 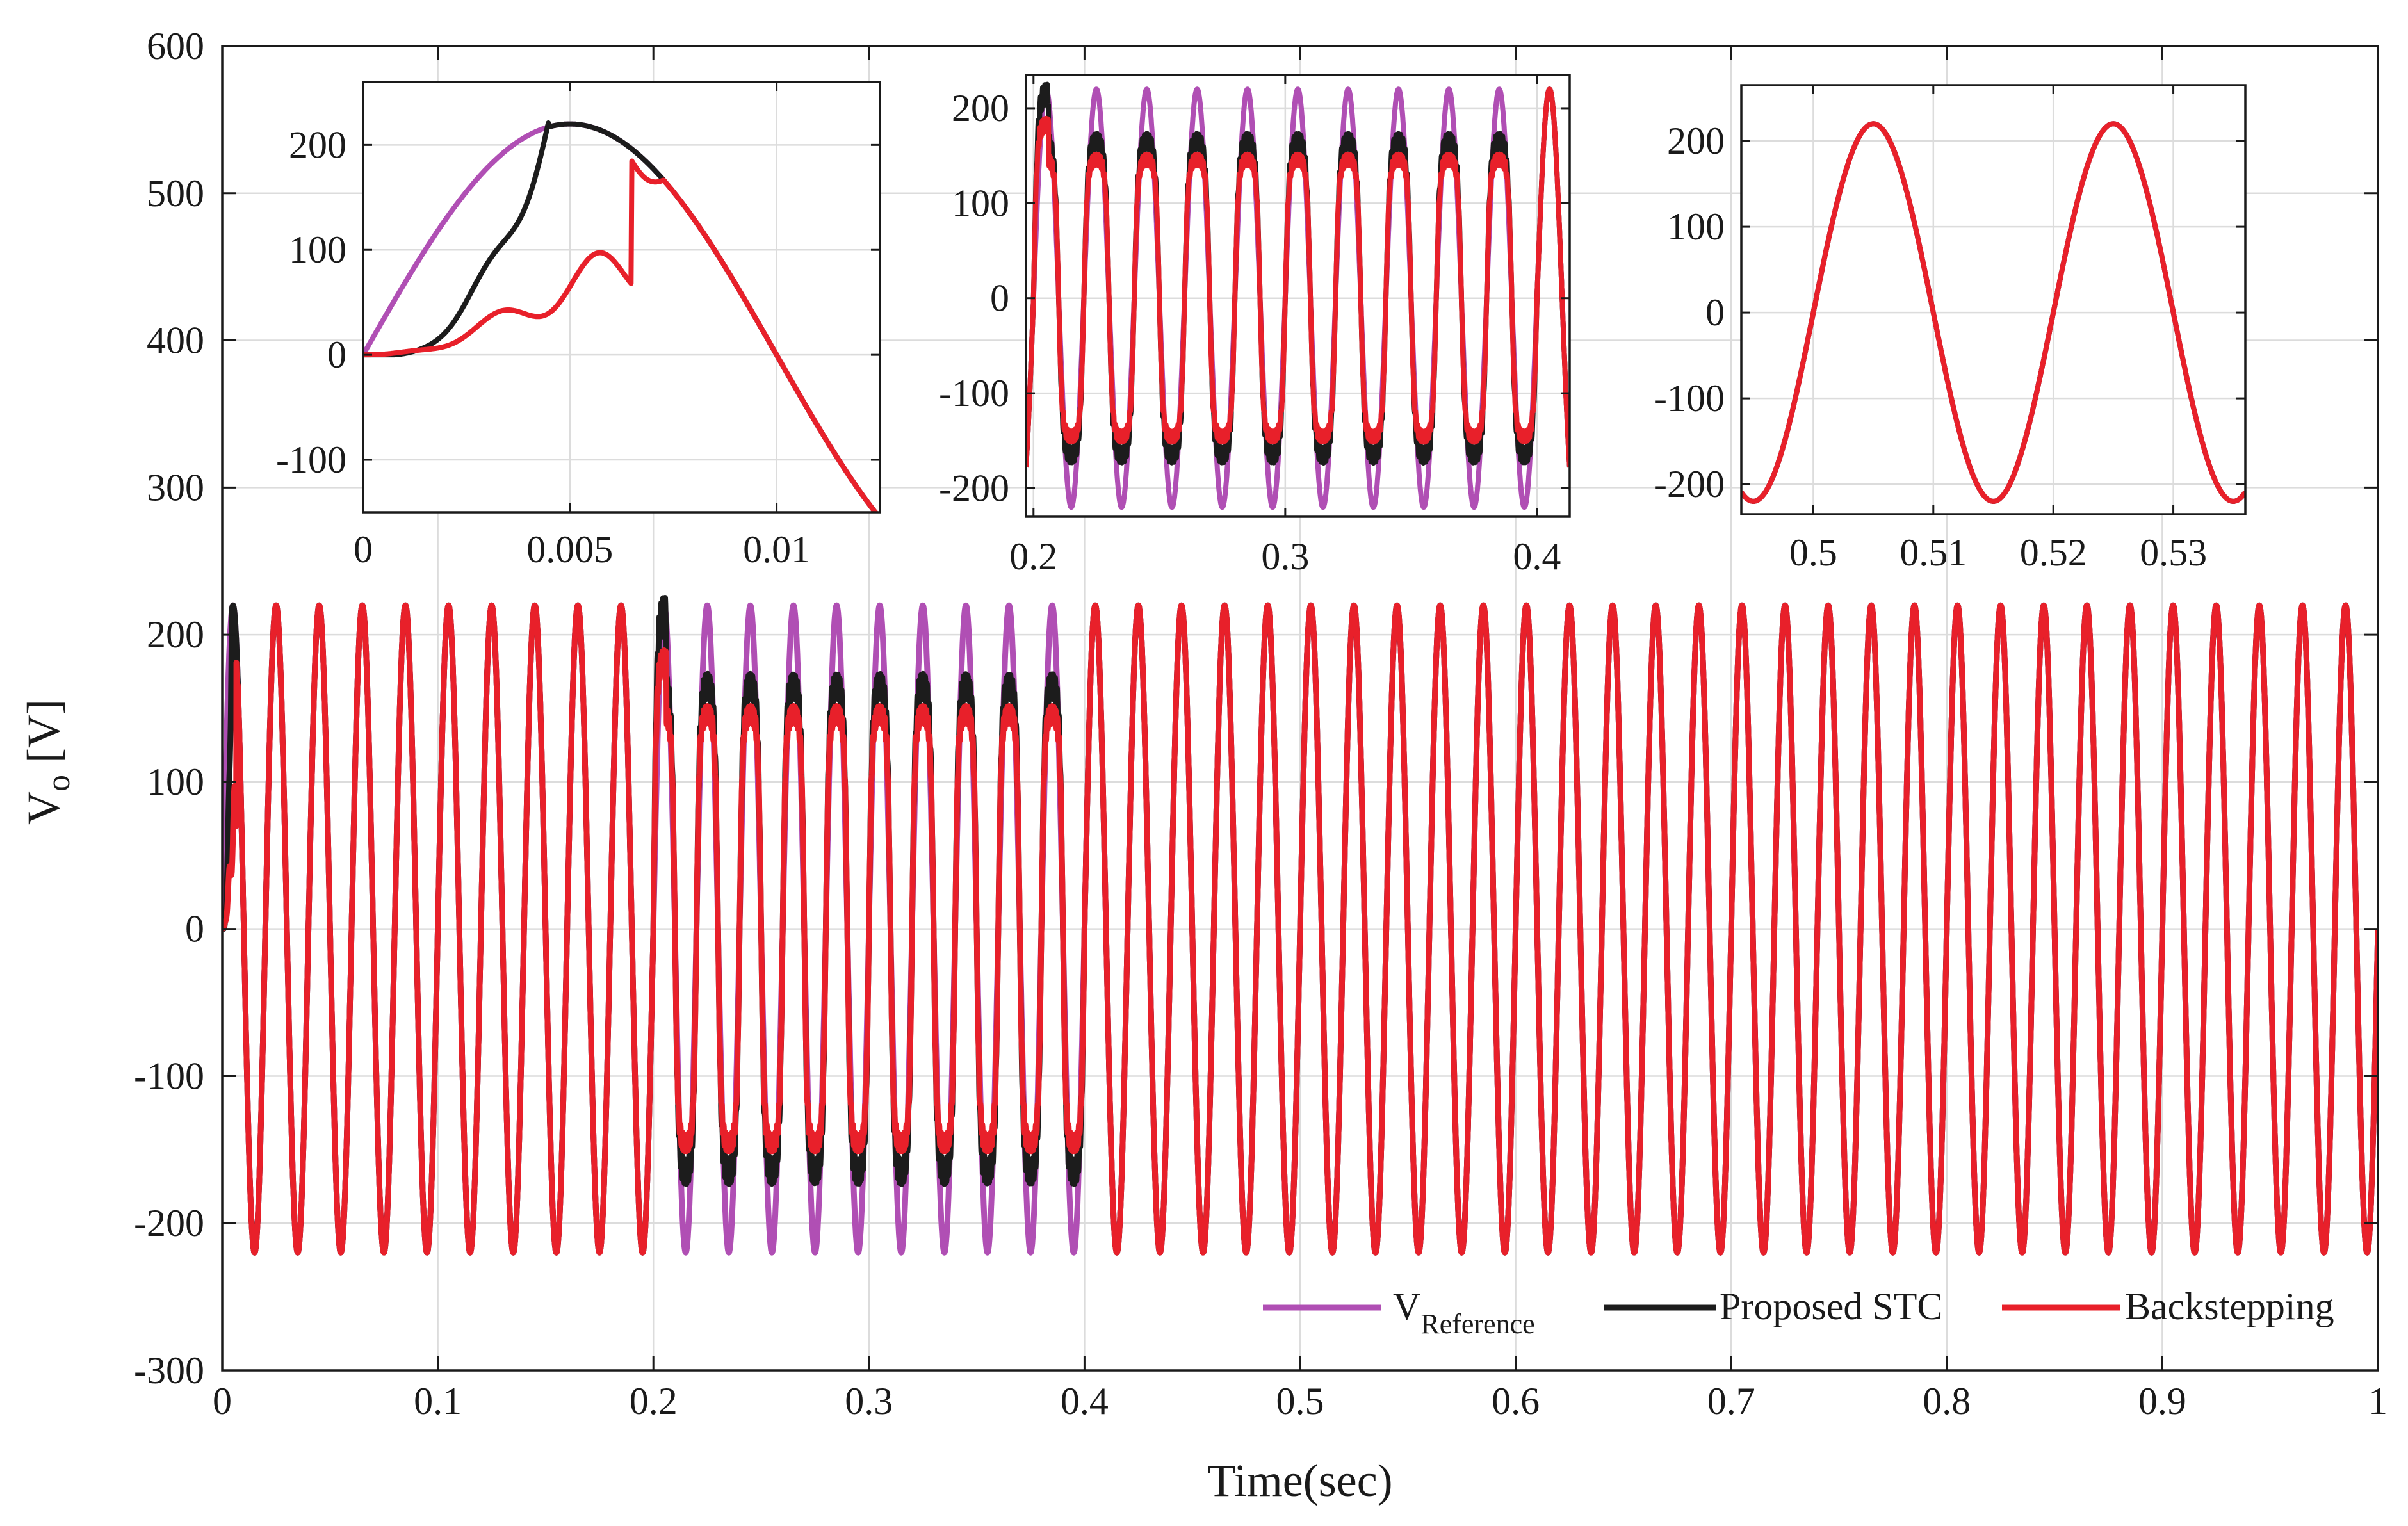 I want to click on inset1-frame, so click(x=621, y=297).